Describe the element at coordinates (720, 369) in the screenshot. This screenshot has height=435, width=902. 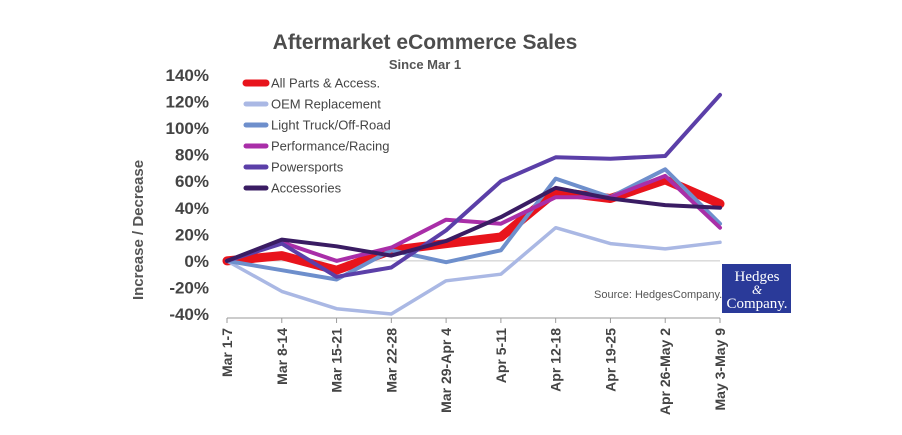
I see `x-tick-label: May 3-May 9` at that location.